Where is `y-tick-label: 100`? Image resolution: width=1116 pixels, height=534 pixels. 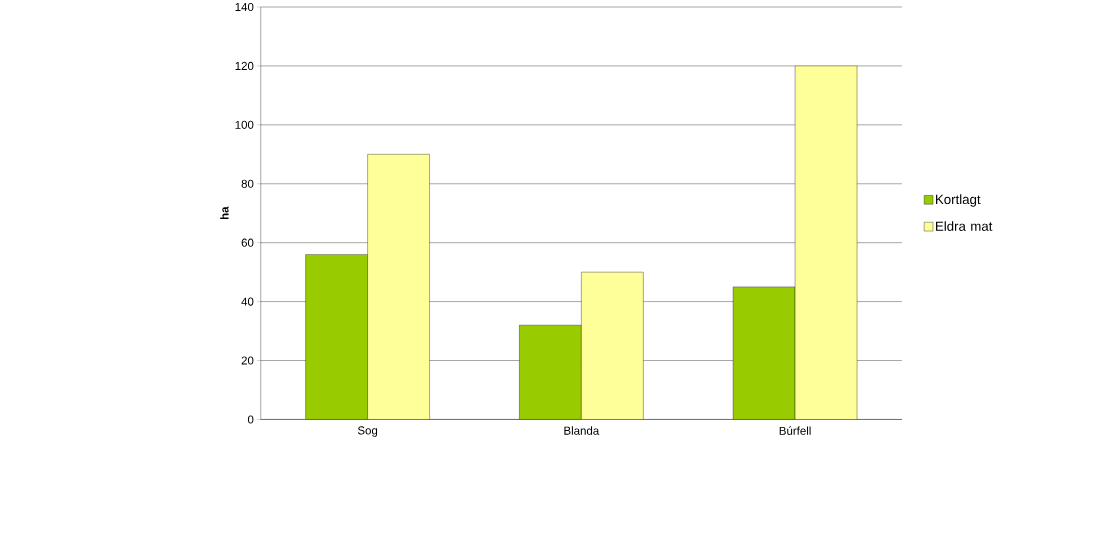 y-tick-label: 100 is located at coordinates (244, 124).